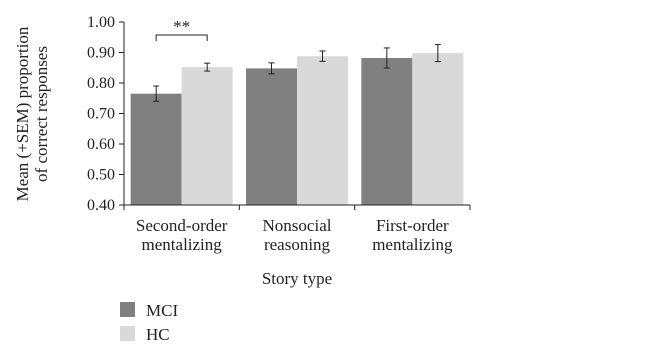 Image resolution: width=648 pixels, height=358 pixels. Describe the element at coordinates (101, 22) in the screenshot. I see `y-tick-label: 1.00` at that location.